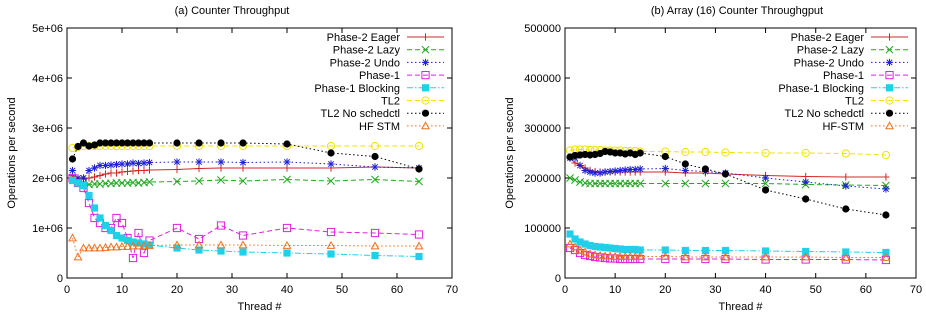 The height and width of the screenshot is (321, 926). I want to click on y-tick-label: 2e+06, so click(47, 179).